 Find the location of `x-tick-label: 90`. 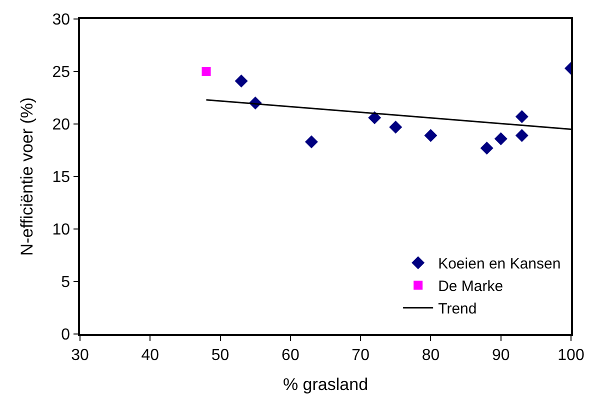

x-tick-label: 90 is located at coordinates (501, 355).